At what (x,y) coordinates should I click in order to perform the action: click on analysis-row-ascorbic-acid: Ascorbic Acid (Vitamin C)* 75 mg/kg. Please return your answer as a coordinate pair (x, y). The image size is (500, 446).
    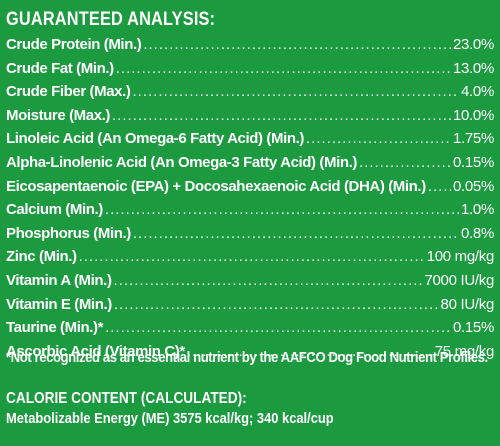
    Looking at the image, I should click on (250, 352).